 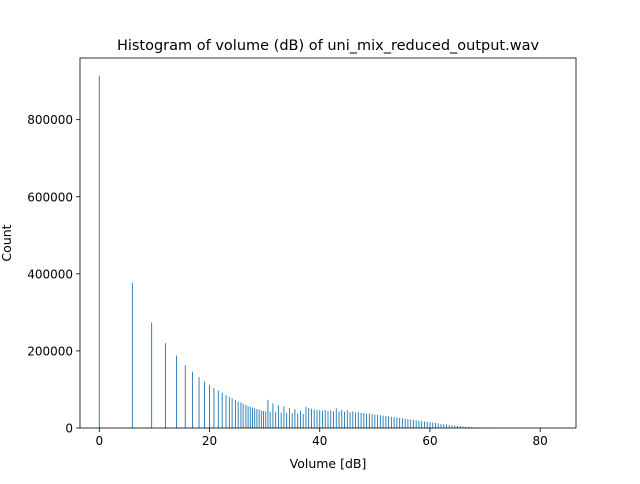 I want to click on x-tick-label: 0, so click(x=99, y=441).